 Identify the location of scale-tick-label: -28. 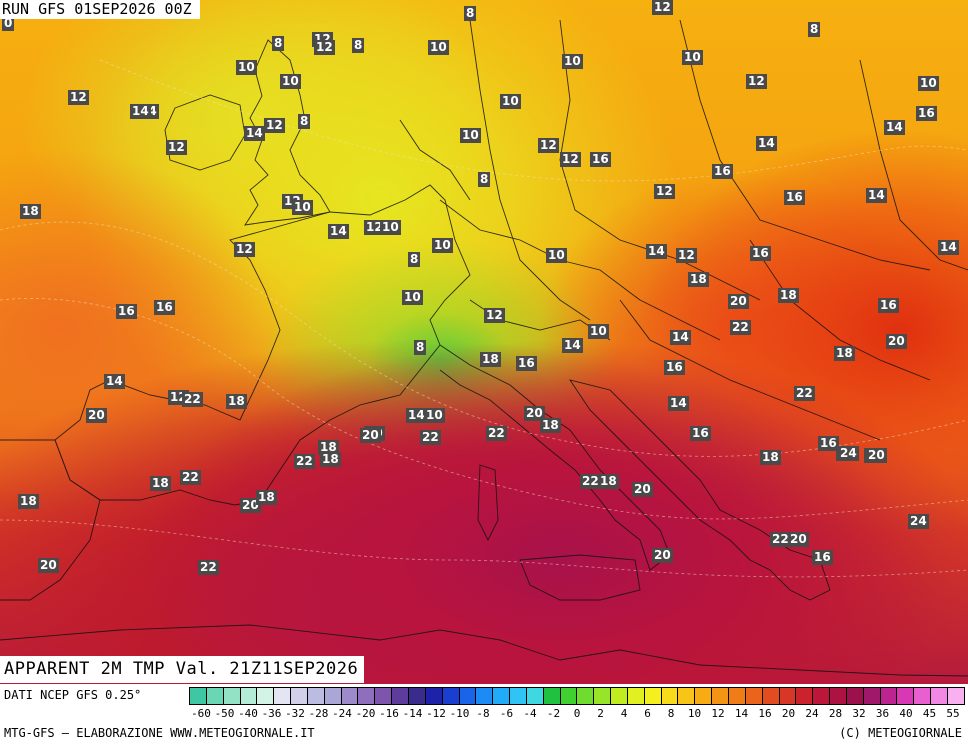
(318, 713).